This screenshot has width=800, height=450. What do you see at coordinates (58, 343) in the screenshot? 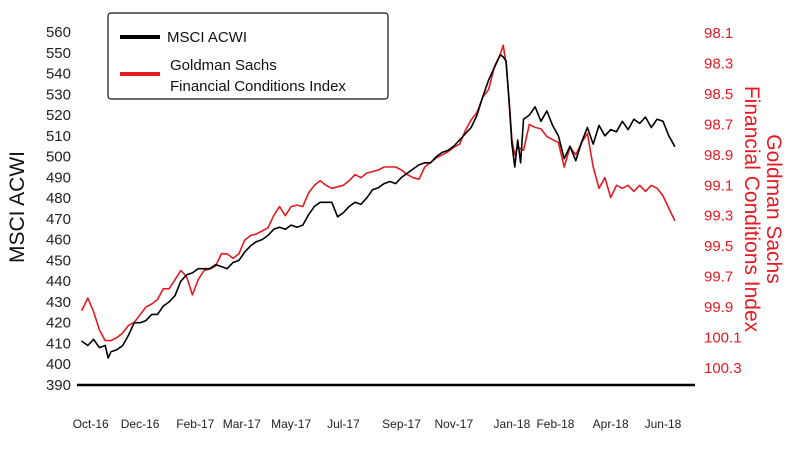
I see `left-tick-label: 410` at bounding box center [58, 343].